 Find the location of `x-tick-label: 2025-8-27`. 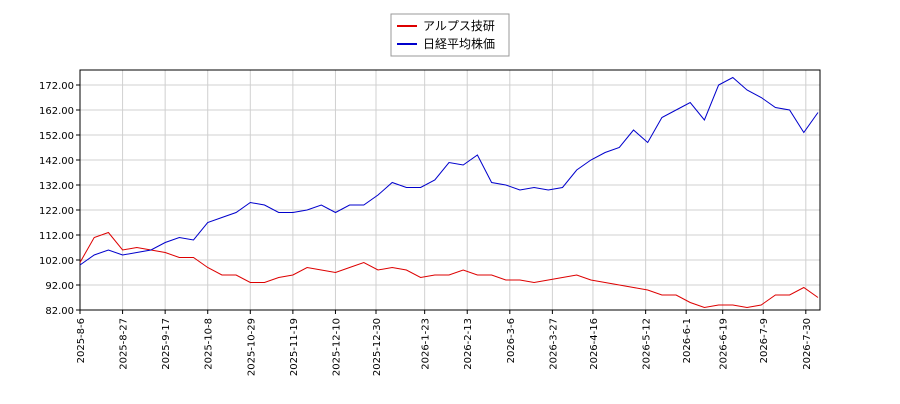

x-tick-label: 2025-8-27 is located at coordinates (124, 344).